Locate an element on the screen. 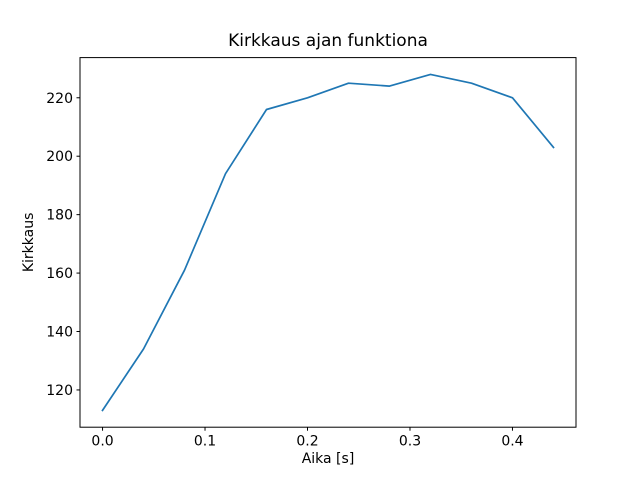 The width and height of the screenshot is (640, 480). x-axis-label: Aika [s] is located at coordinates (328, 459).